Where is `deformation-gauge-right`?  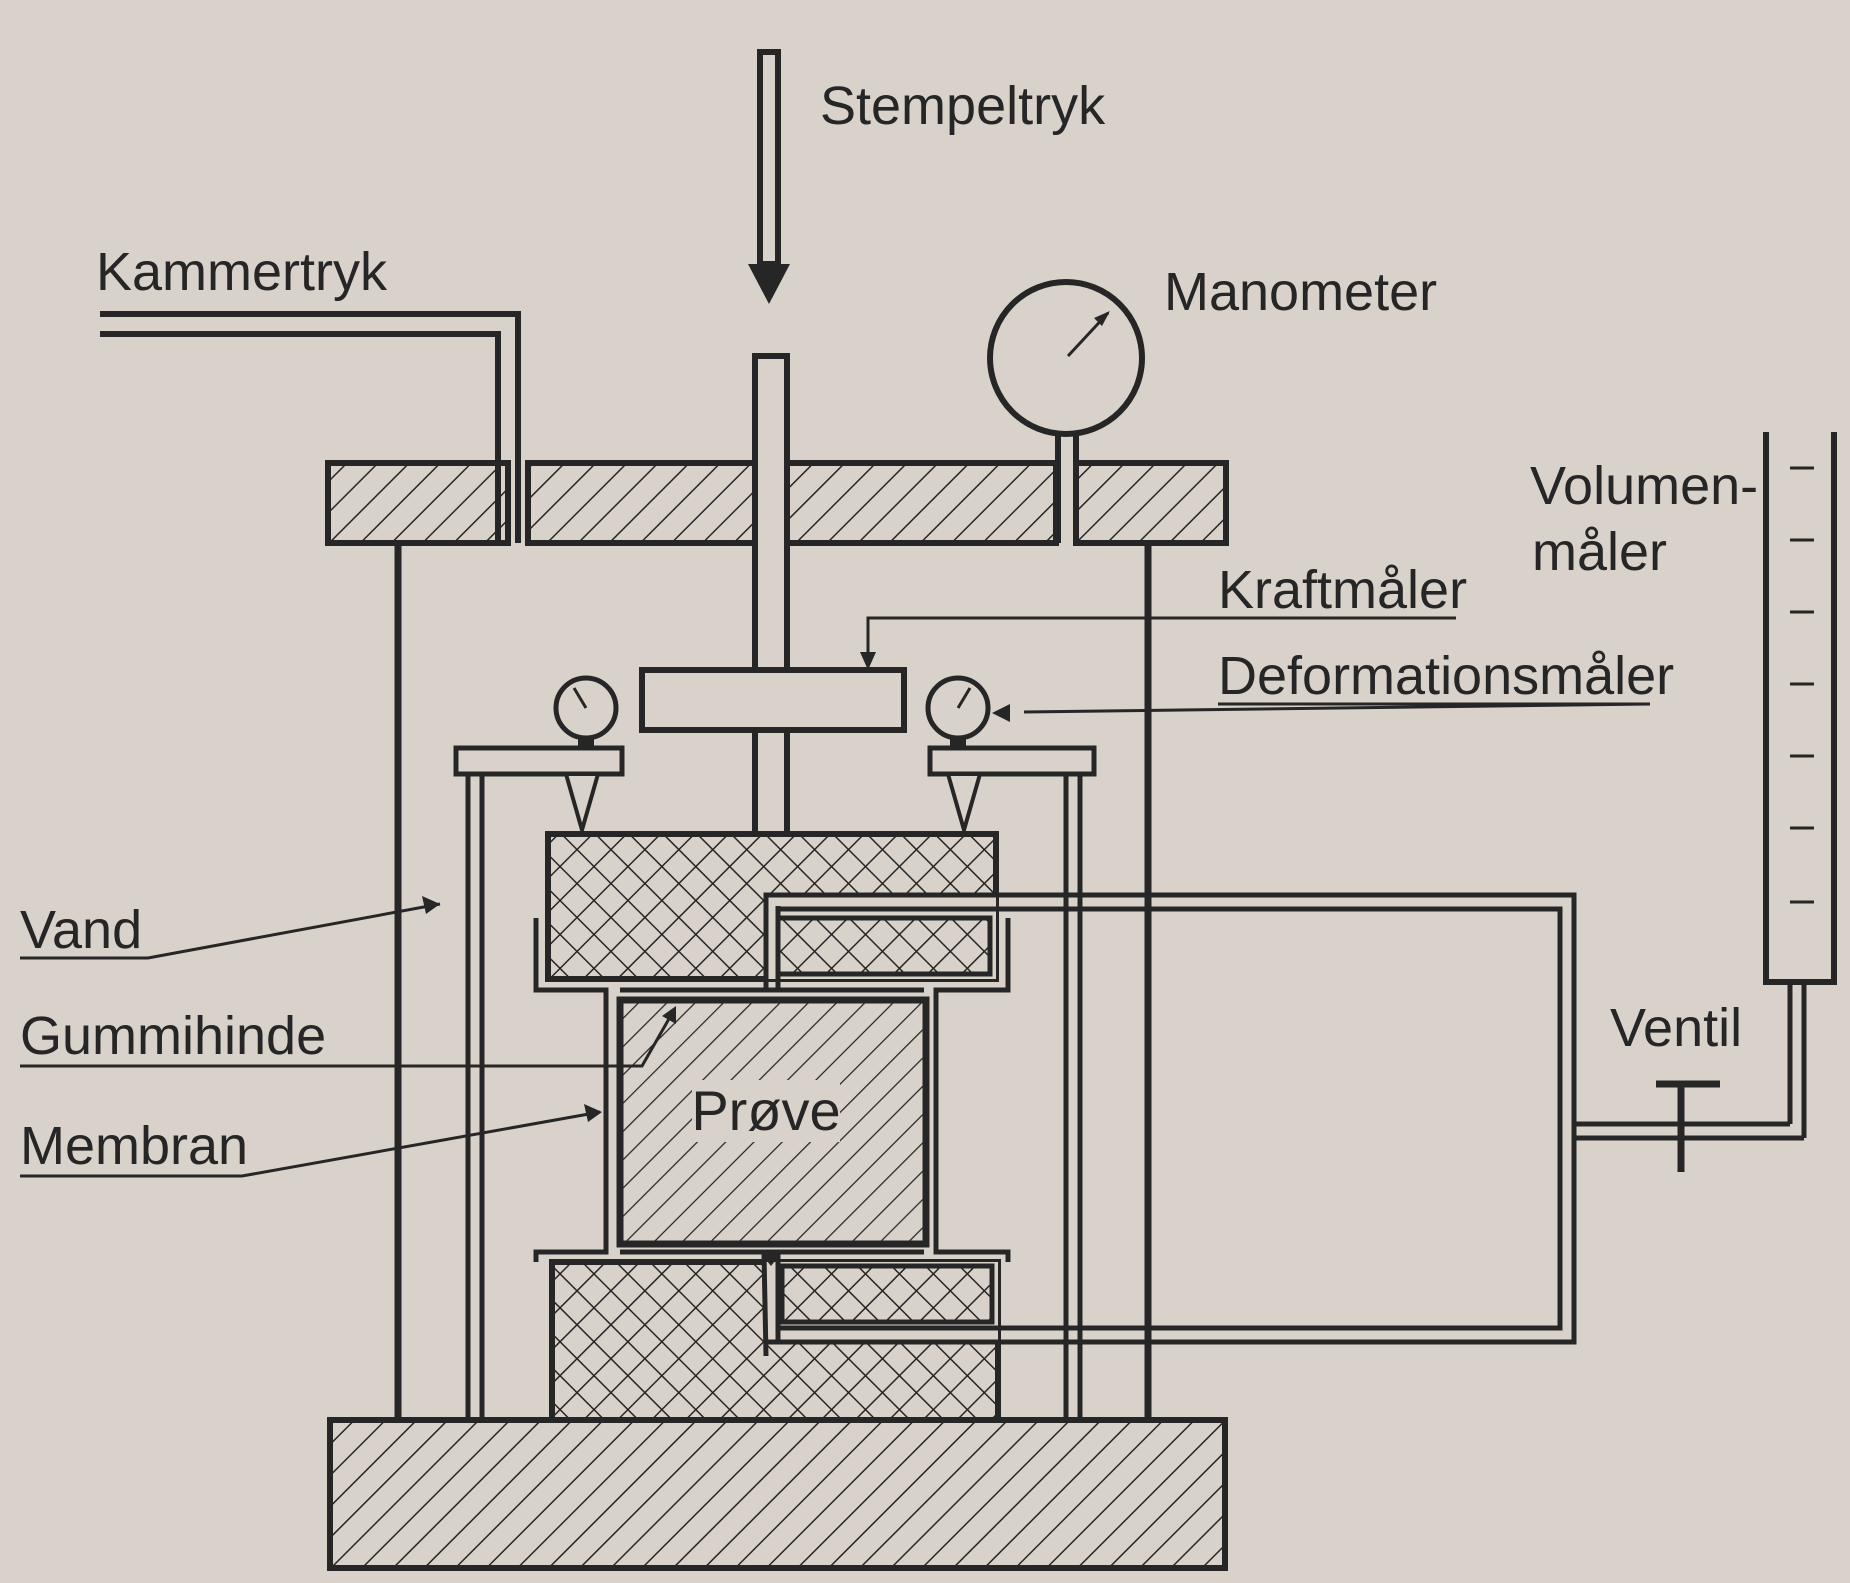
deformation-gauge-right is located at coordinates (1011, 1047).